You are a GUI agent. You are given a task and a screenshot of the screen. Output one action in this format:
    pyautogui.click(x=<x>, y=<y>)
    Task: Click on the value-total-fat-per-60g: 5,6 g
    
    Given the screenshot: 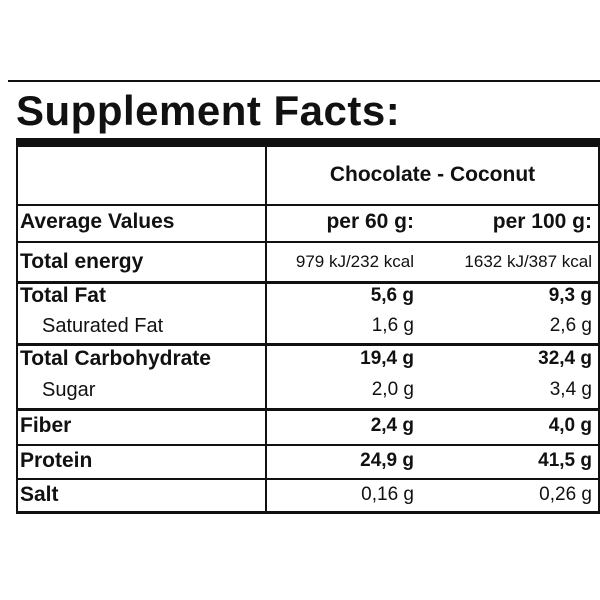 What is the action you would take?
    pyautogui.click(x=392, y=295)
    